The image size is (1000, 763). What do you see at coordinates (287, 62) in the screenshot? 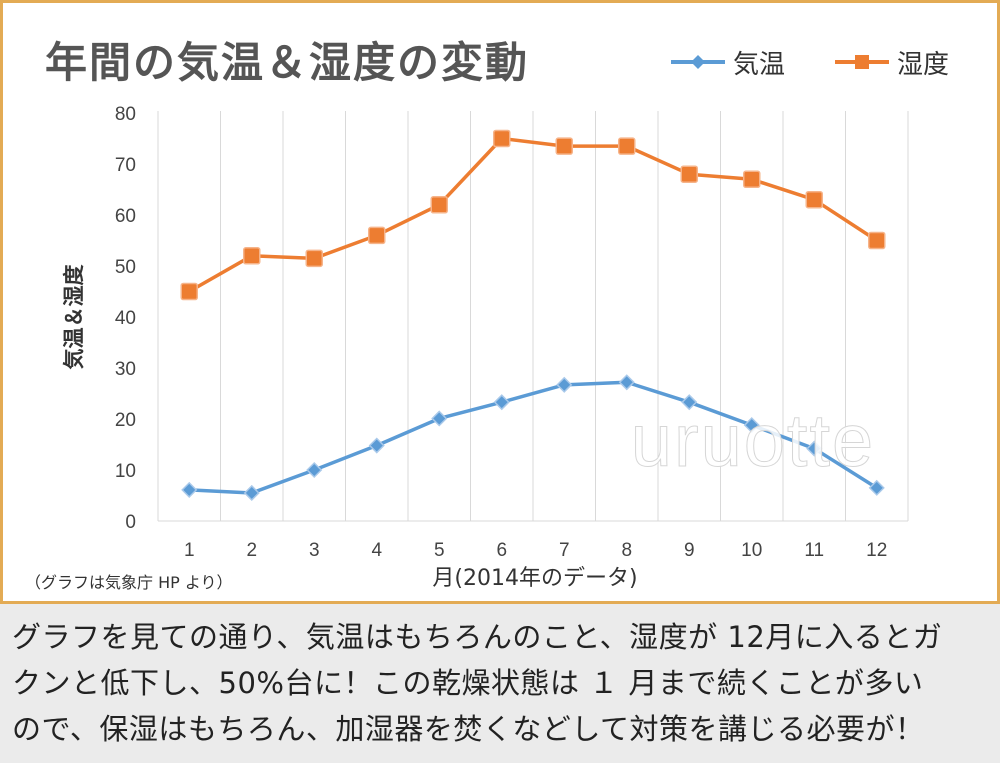
I see `chart-title: 年間の気温＆湿度の変動` at bounding box center [287, 62].